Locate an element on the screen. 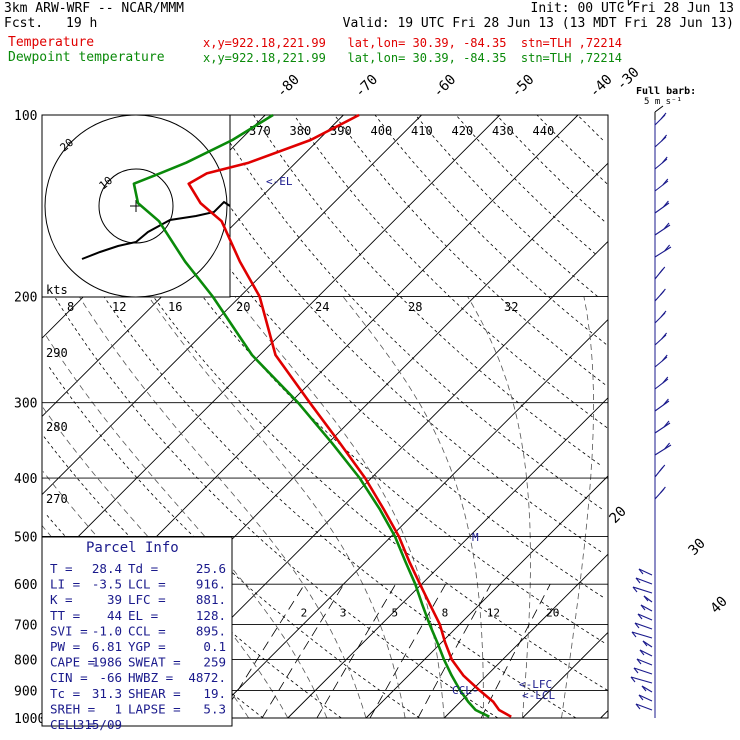 The height and width of the screenshot is (740, 740). mixing-ratio-label: 3 is located at coordinates (343, 613).